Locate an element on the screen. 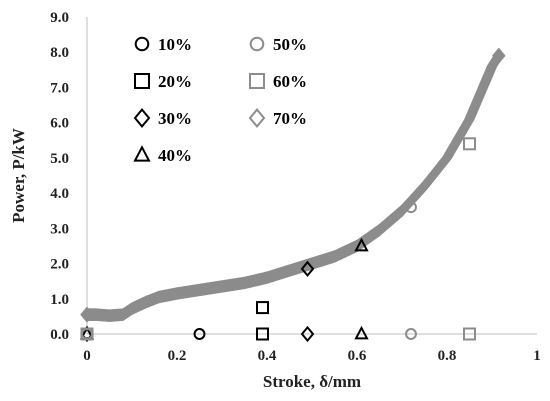  x-tick-label: 0 is located at coordinates (87, 356).